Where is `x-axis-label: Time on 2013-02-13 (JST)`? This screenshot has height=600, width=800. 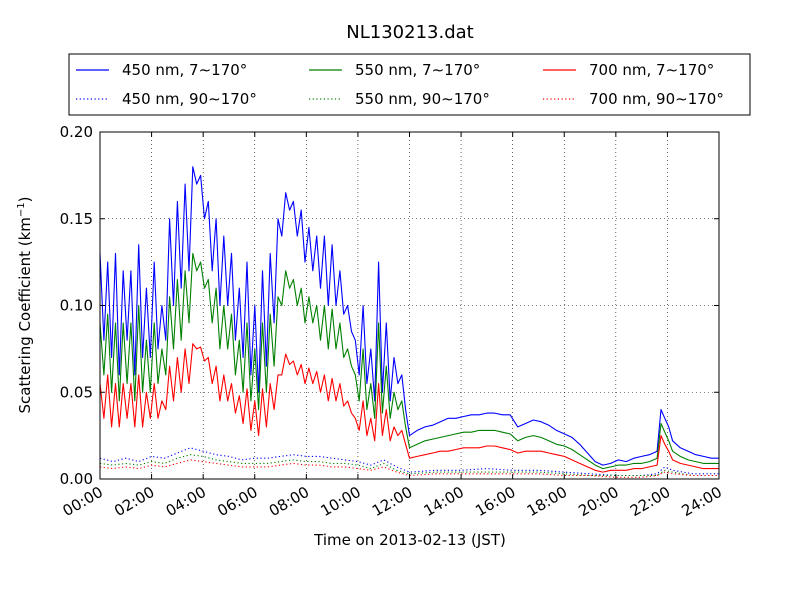
x-axis-label: Time on 2013-02-13 (JST) is located at coordinates (409, 540).